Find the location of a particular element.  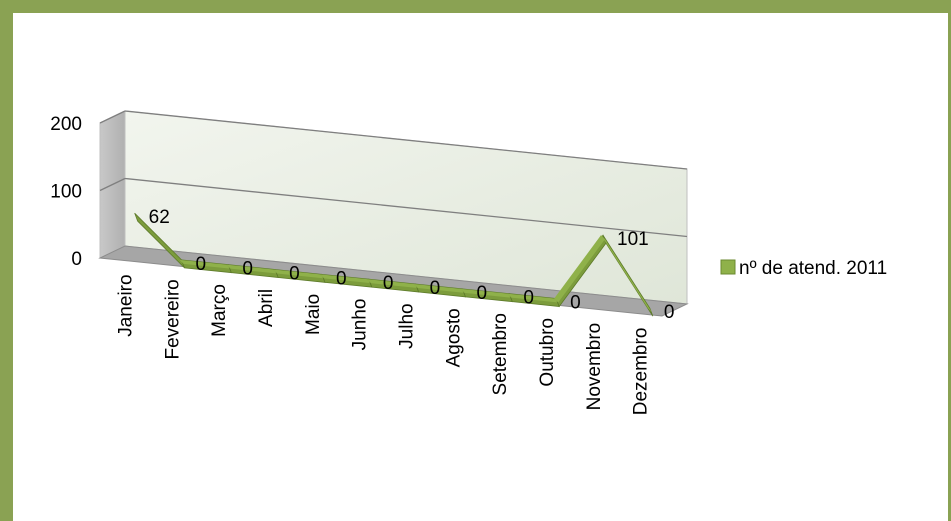

frame-top-border is located at coordinates (475, 6).